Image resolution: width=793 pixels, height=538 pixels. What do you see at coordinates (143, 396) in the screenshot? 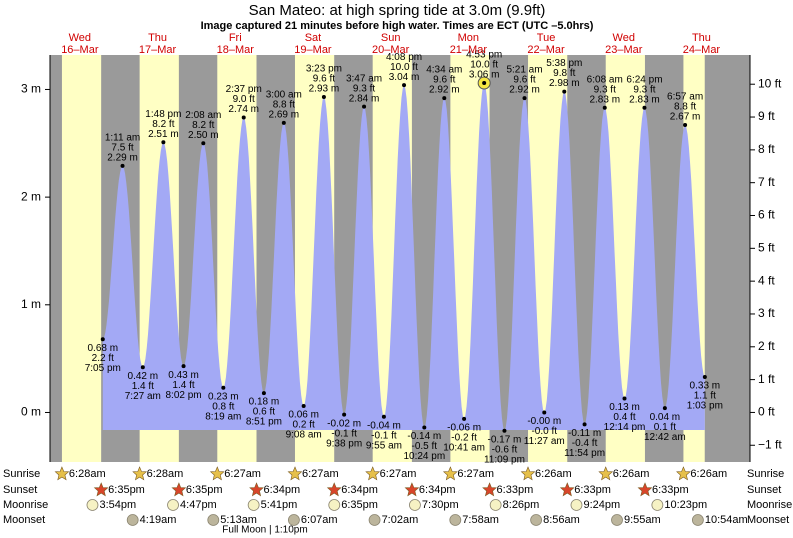
I see `tide-label: 7:27 am` at bounding box center [143, 396].